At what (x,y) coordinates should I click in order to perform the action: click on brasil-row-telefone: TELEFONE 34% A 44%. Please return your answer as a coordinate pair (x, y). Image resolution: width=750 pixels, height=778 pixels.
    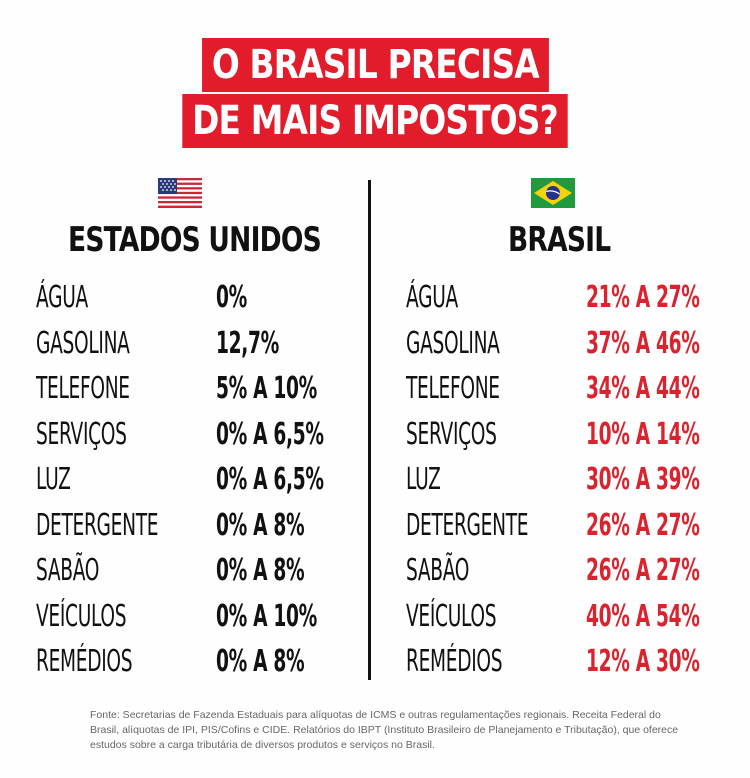
    Looking at the image, I should click on (566, 390).